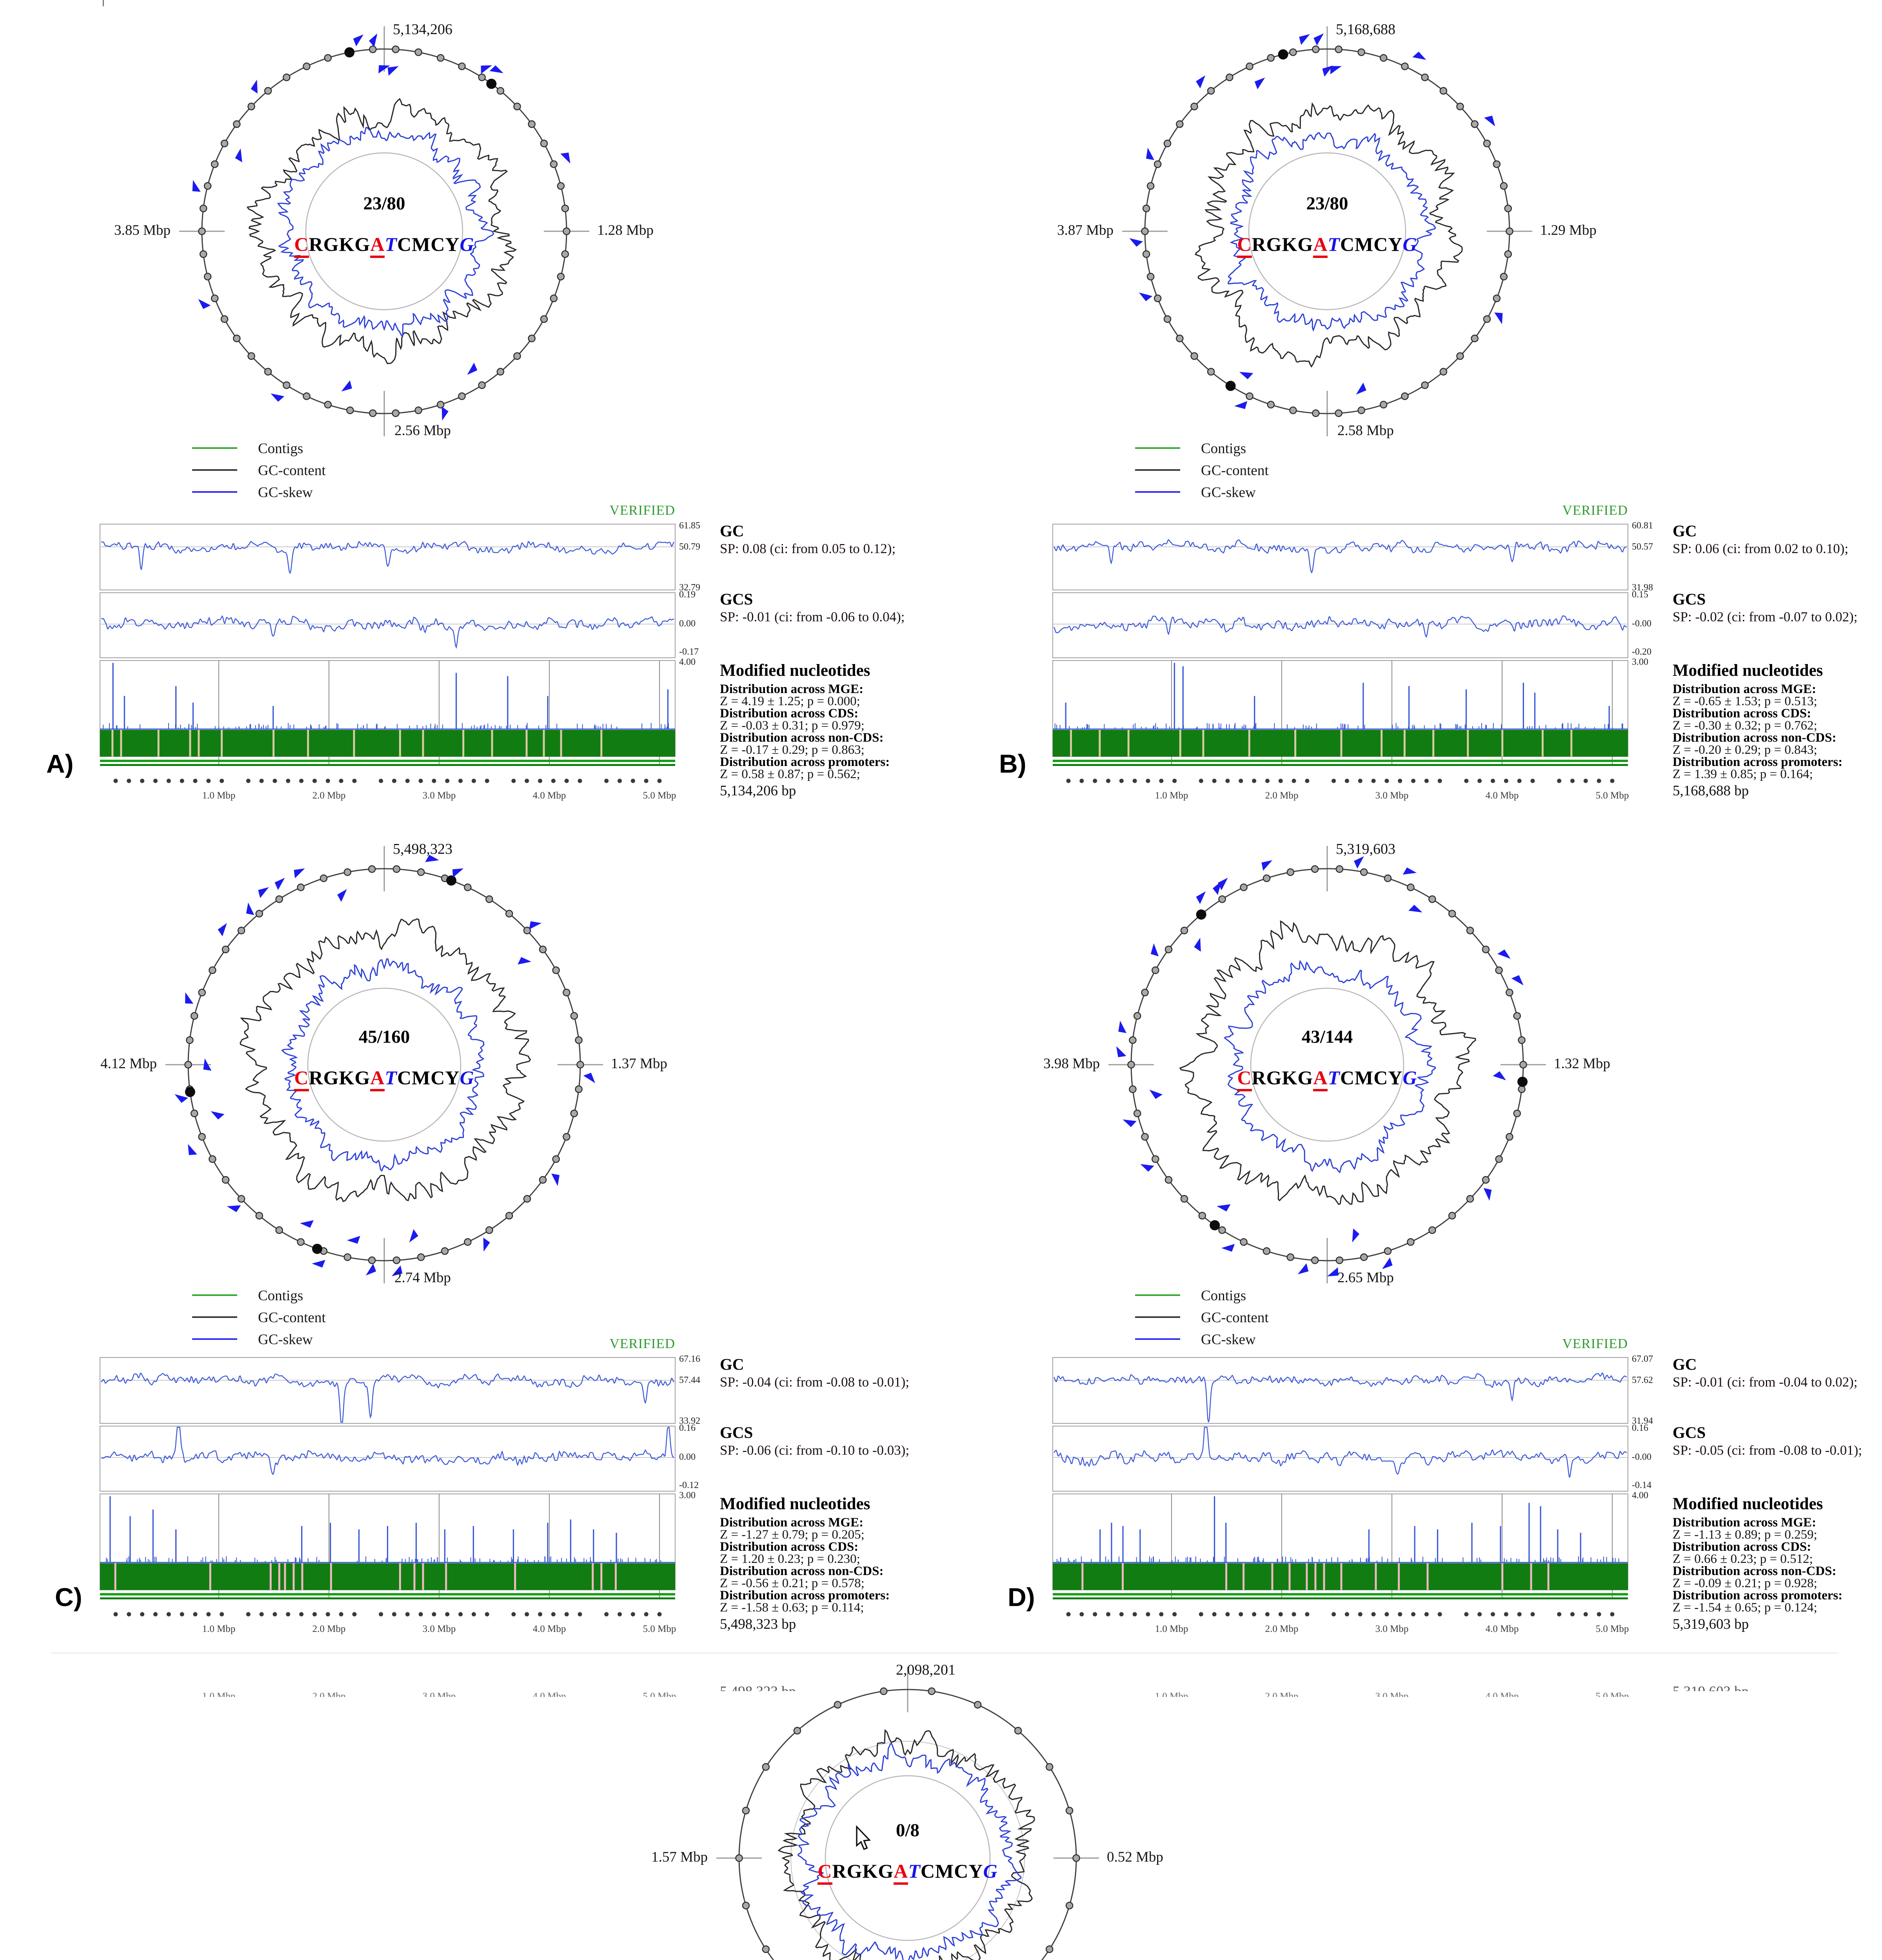  Describe the element at coordinates (1642, 1421) in the screenshot. I see `track-axis-value: 31.94` at that location.